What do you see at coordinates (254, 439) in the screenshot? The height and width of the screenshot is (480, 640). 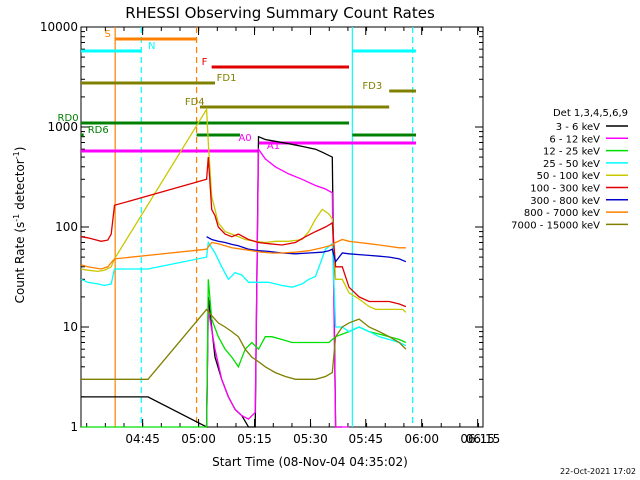 I see `x-tick-label: 05:15` at bounding box center [254, 439].